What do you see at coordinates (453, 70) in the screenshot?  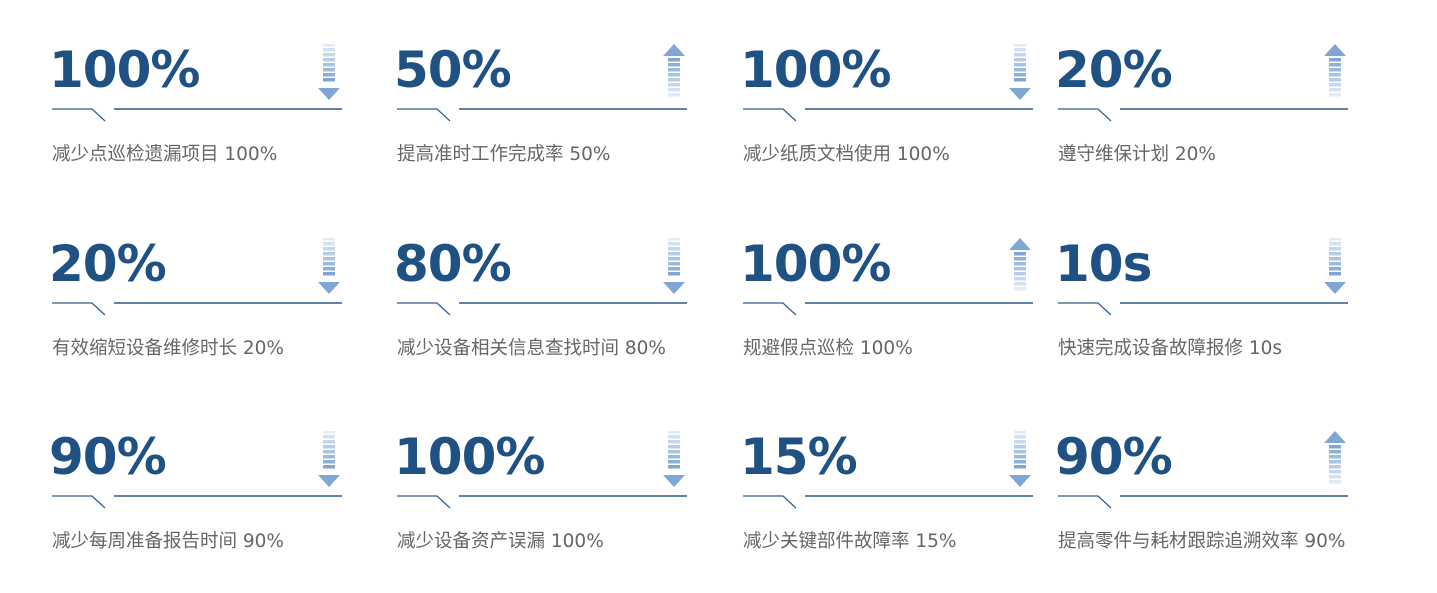 I see `stat-value: 50%` at bounding box center [453, 70].